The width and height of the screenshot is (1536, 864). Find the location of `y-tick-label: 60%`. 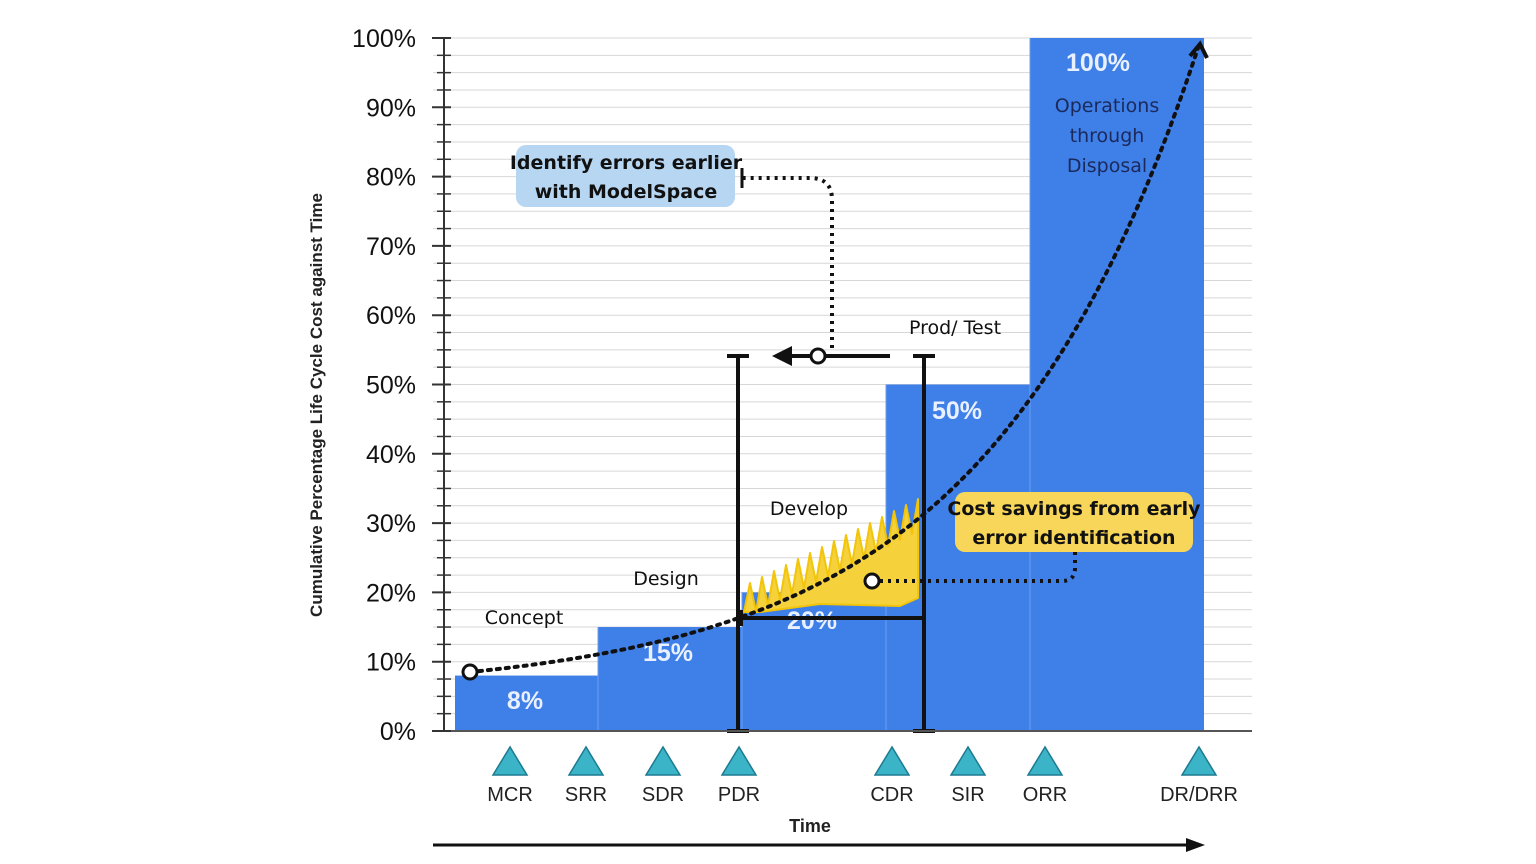

y-tick-label: 60% is located at coordinates (391, 316).